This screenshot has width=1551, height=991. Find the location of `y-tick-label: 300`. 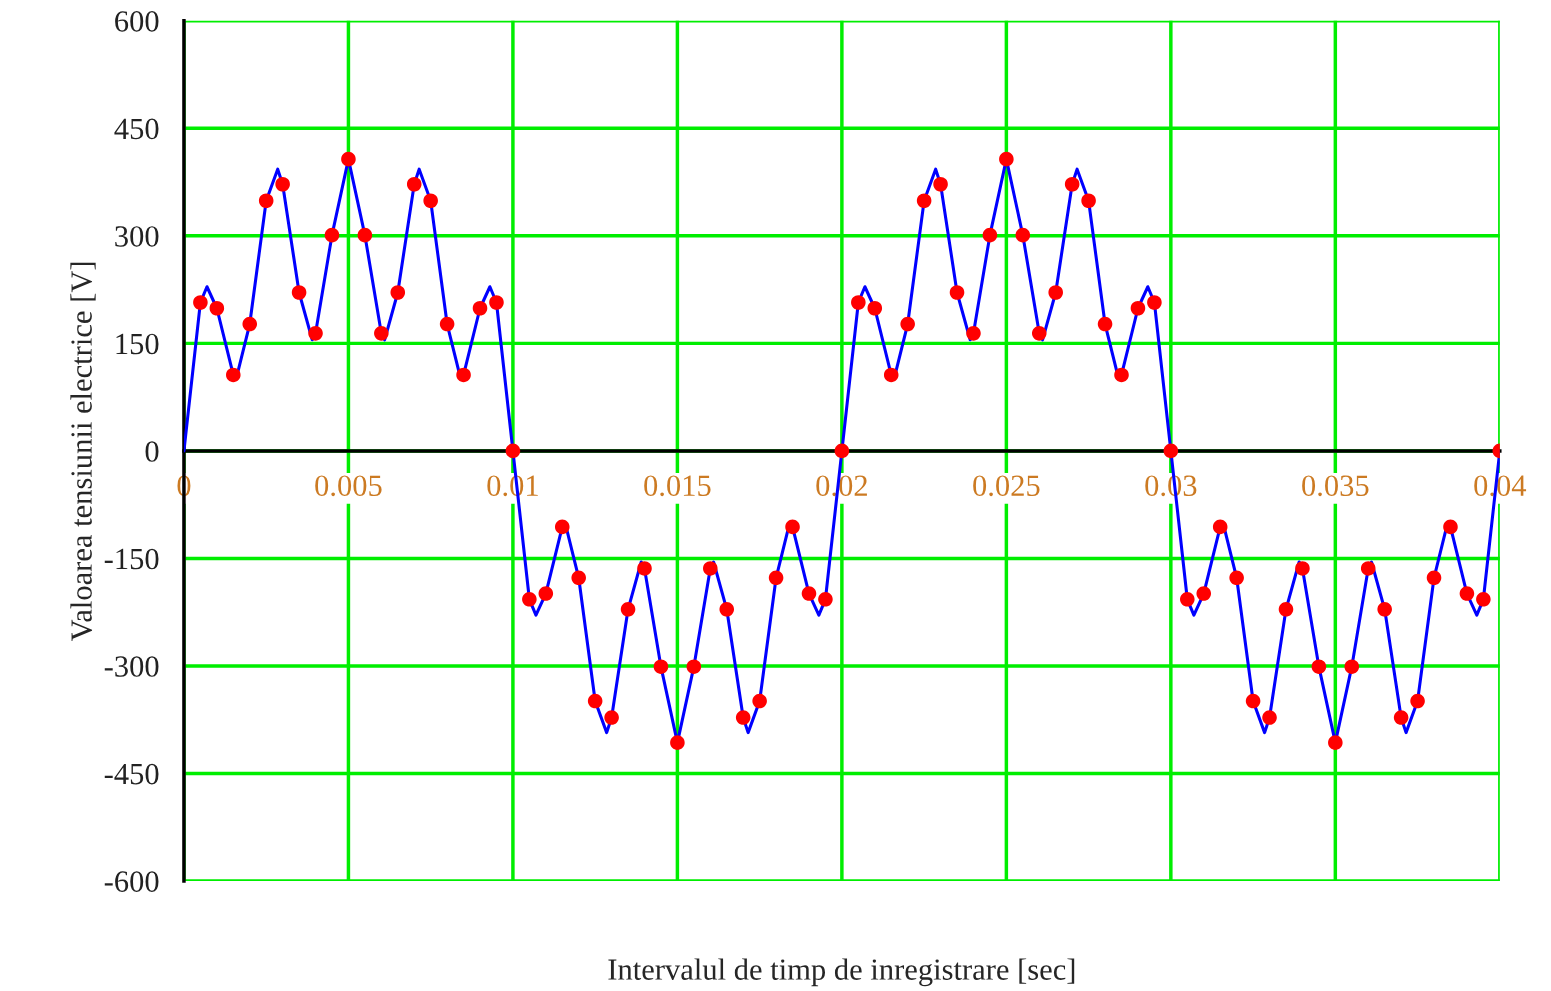

y-tick-label: 300 is located at coordinates (137, 236).